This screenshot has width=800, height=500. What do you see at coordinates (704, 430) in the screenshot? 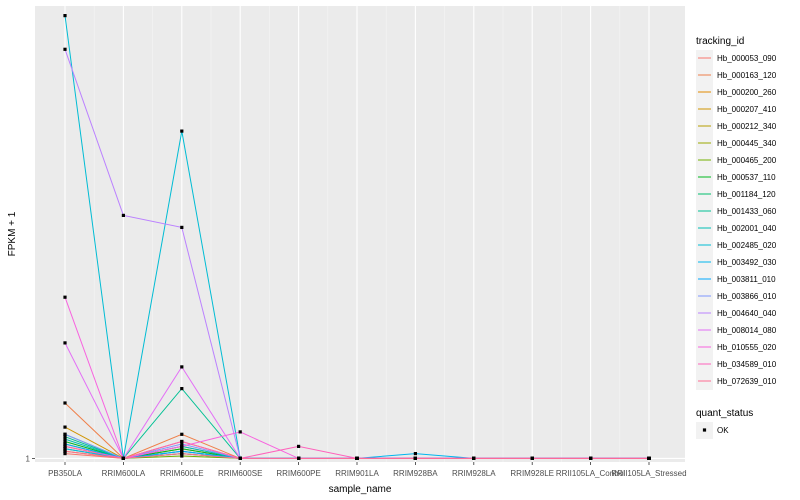
I see `shape-legend-key` at bounding box center [704, 430].